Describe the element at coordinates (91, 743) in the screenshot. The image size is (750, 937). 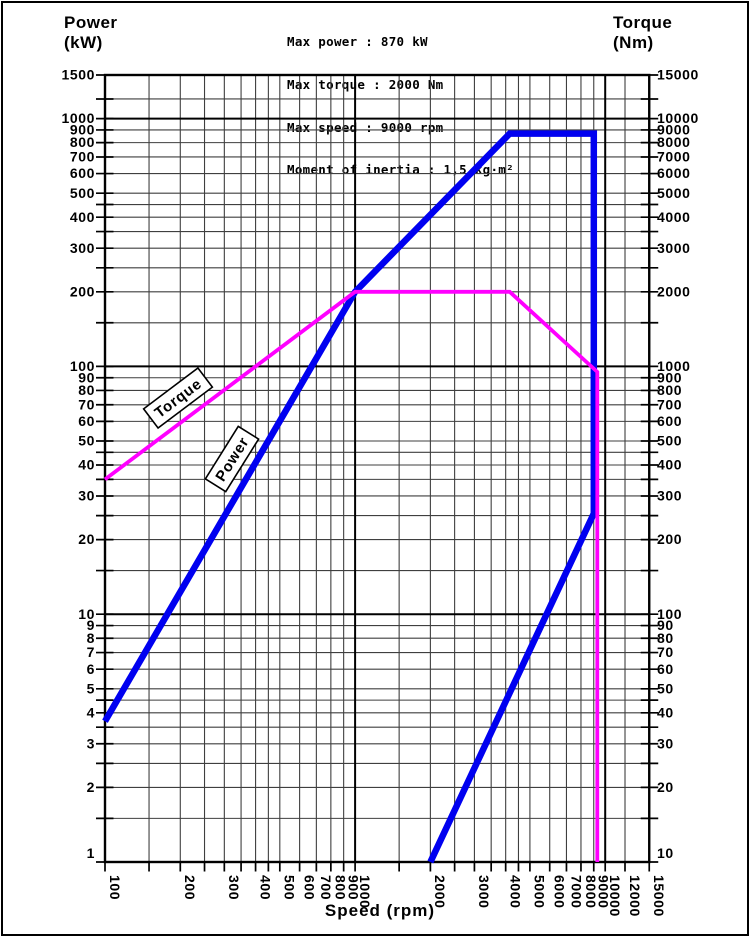
I see `svg-text: 3` at that location.